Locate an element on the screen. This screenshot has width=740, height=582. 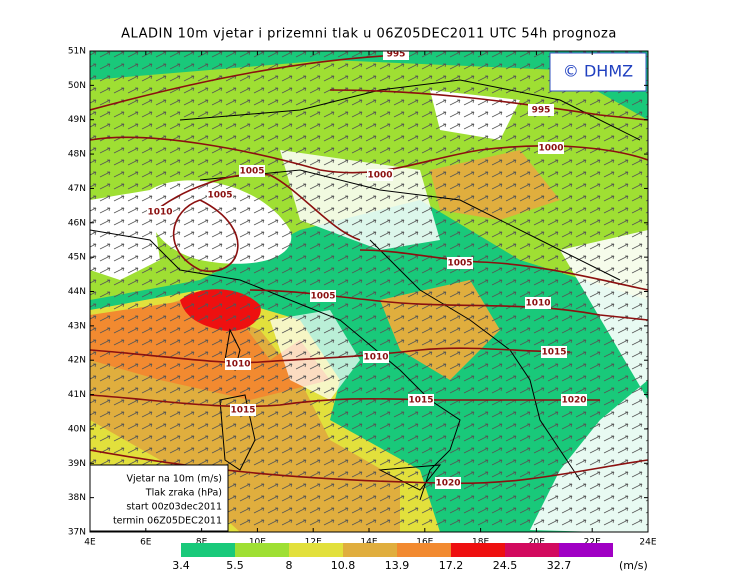
lat-label: 42N is located at coordinates (77, 361).